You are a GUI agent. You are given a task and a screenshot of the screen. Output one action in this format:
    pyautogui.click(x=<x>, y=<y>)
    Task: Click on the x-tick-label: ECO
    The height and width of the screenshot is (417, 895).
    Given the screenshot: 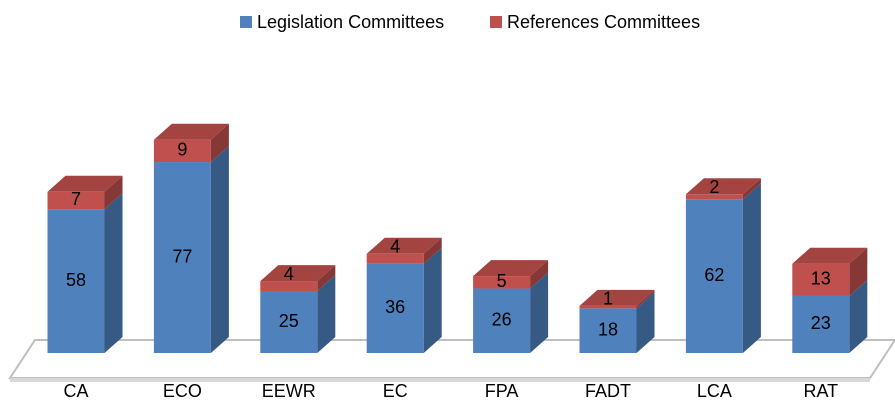 What is the action you would take?
    pyautogui.click(x=182, y=391)
    